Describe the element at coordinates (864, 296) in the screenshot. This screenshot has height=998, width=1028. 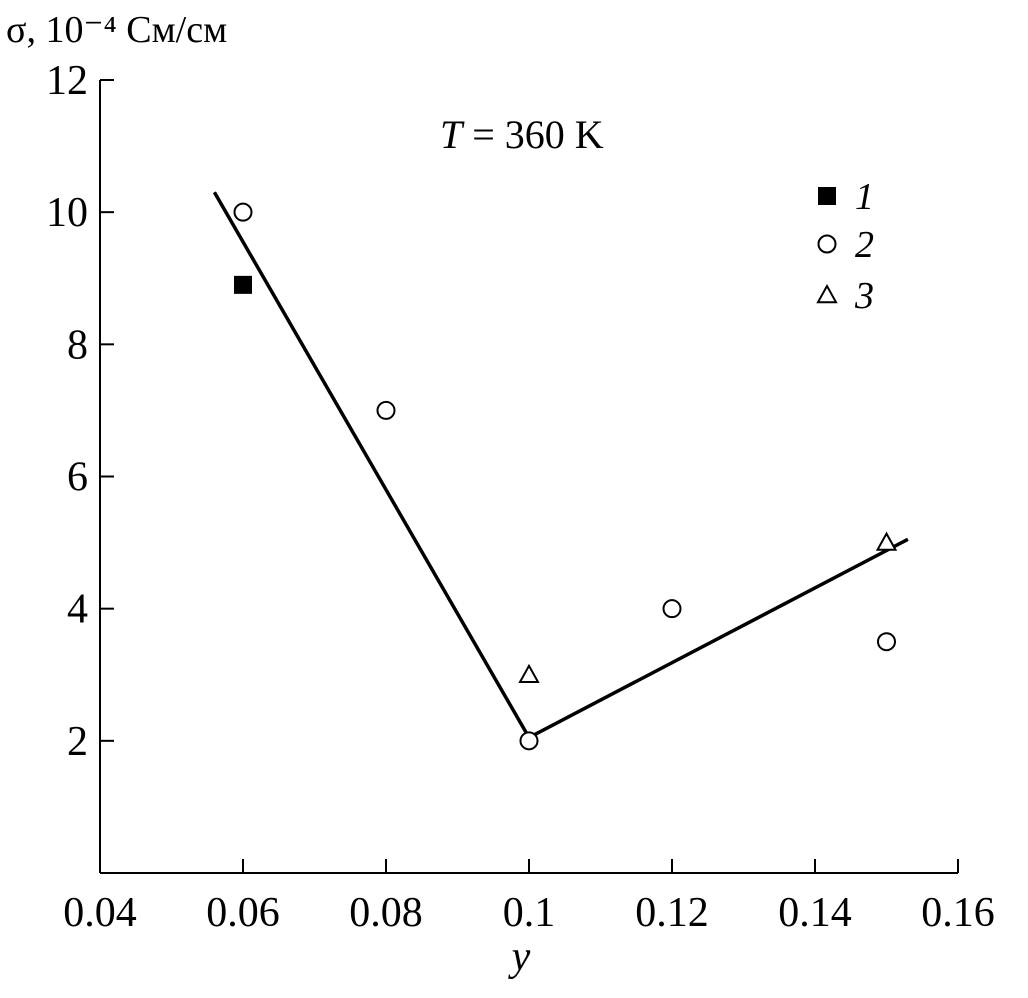
I see `legend-label-3: 3` at that location.